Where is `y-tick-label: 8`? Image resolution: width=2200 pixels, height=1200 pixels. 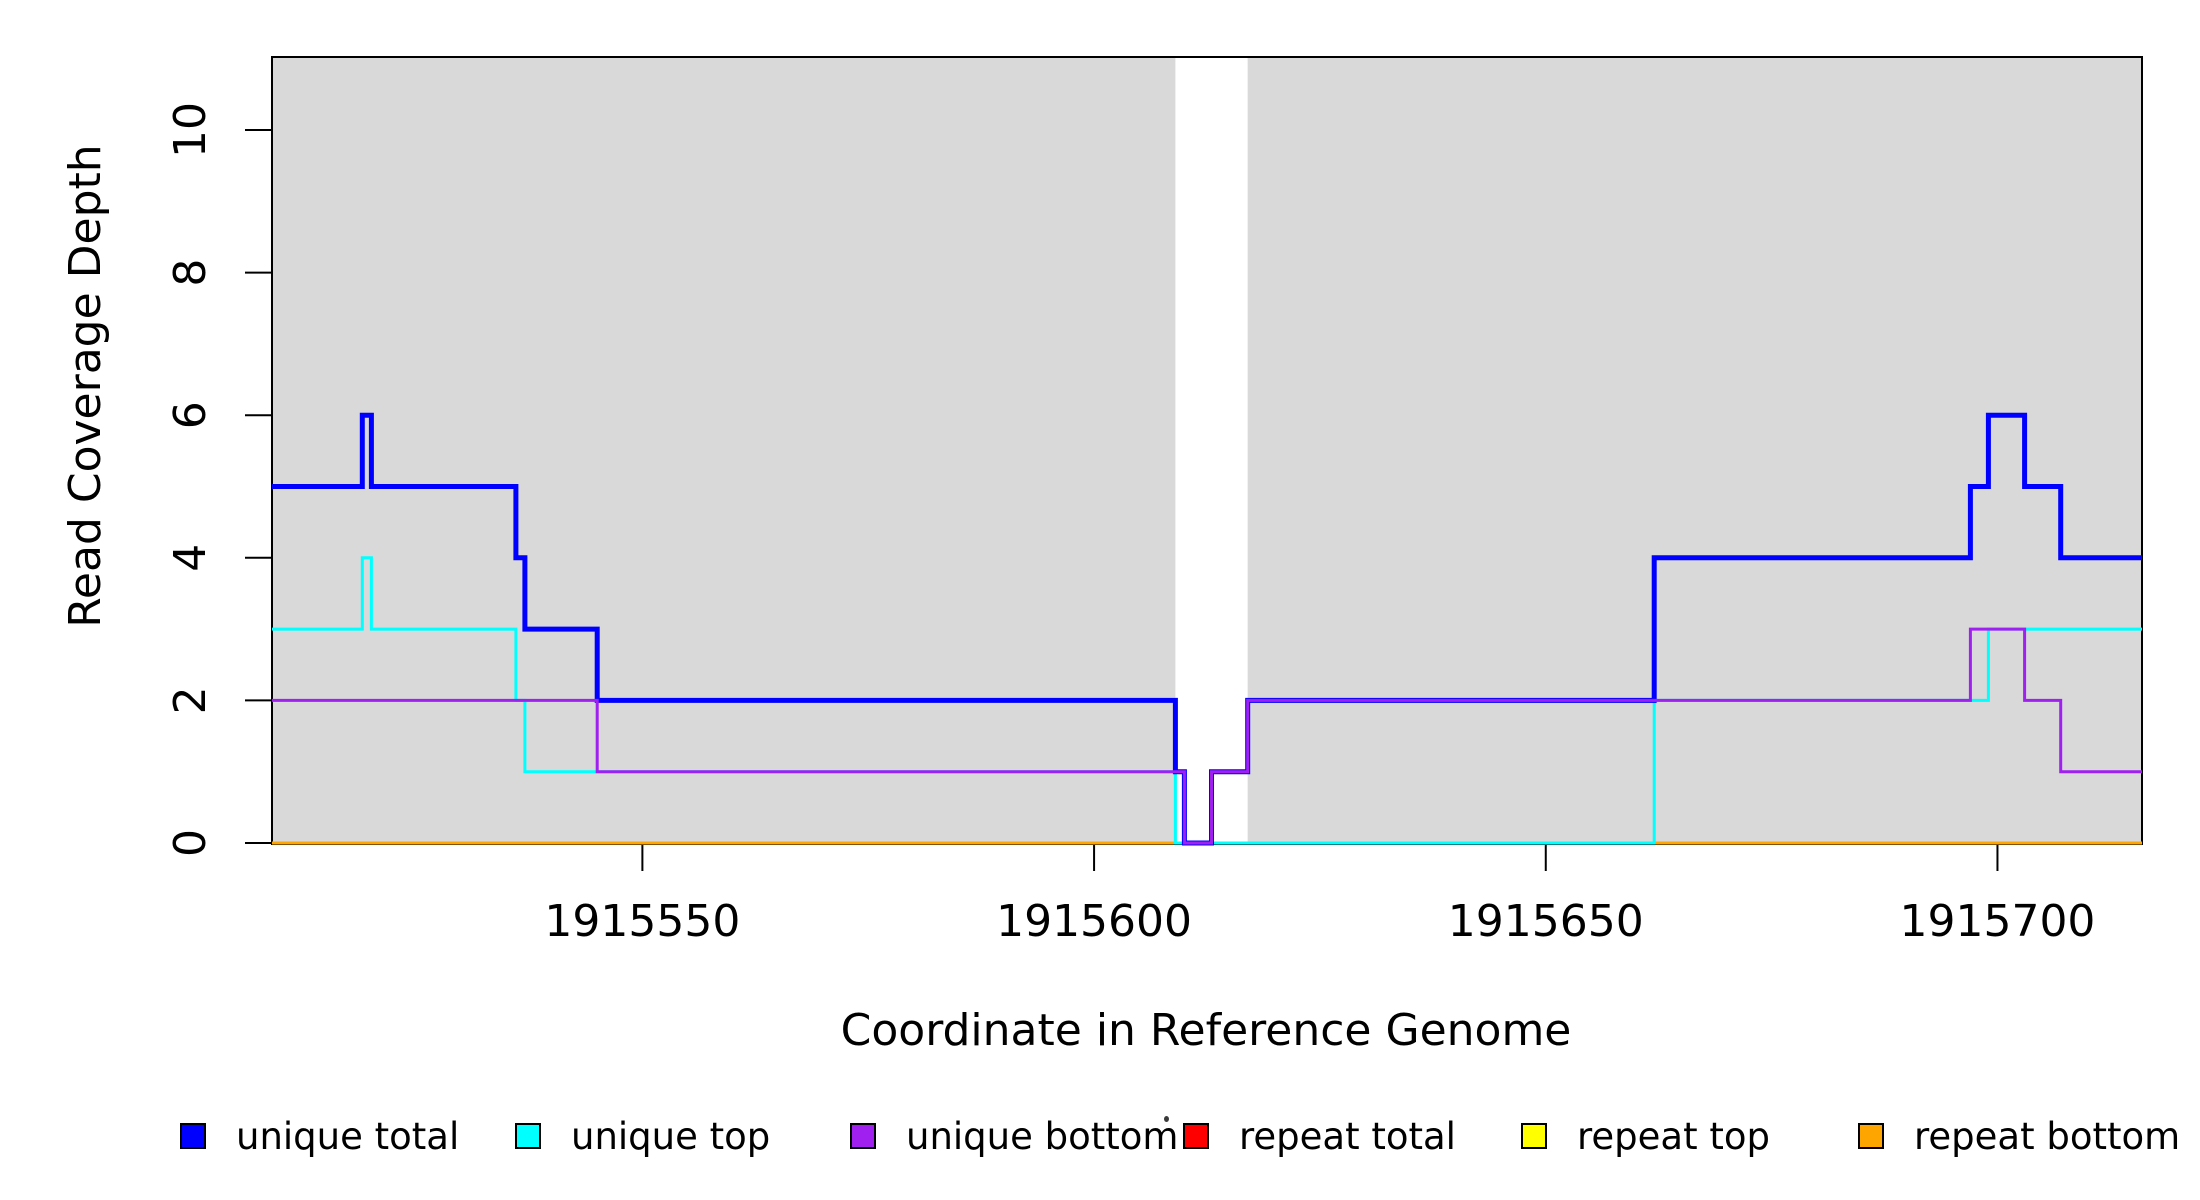 y-tick-label: 8 is located at coordinates (190, 273).